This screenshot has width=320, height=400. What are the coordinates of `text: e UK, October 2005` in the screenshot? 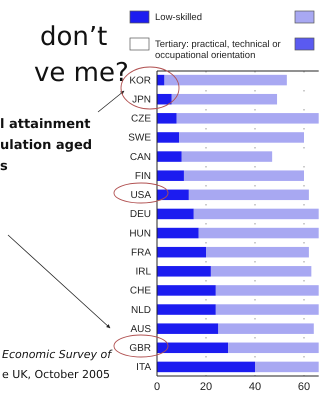 It's located at (56, 374).